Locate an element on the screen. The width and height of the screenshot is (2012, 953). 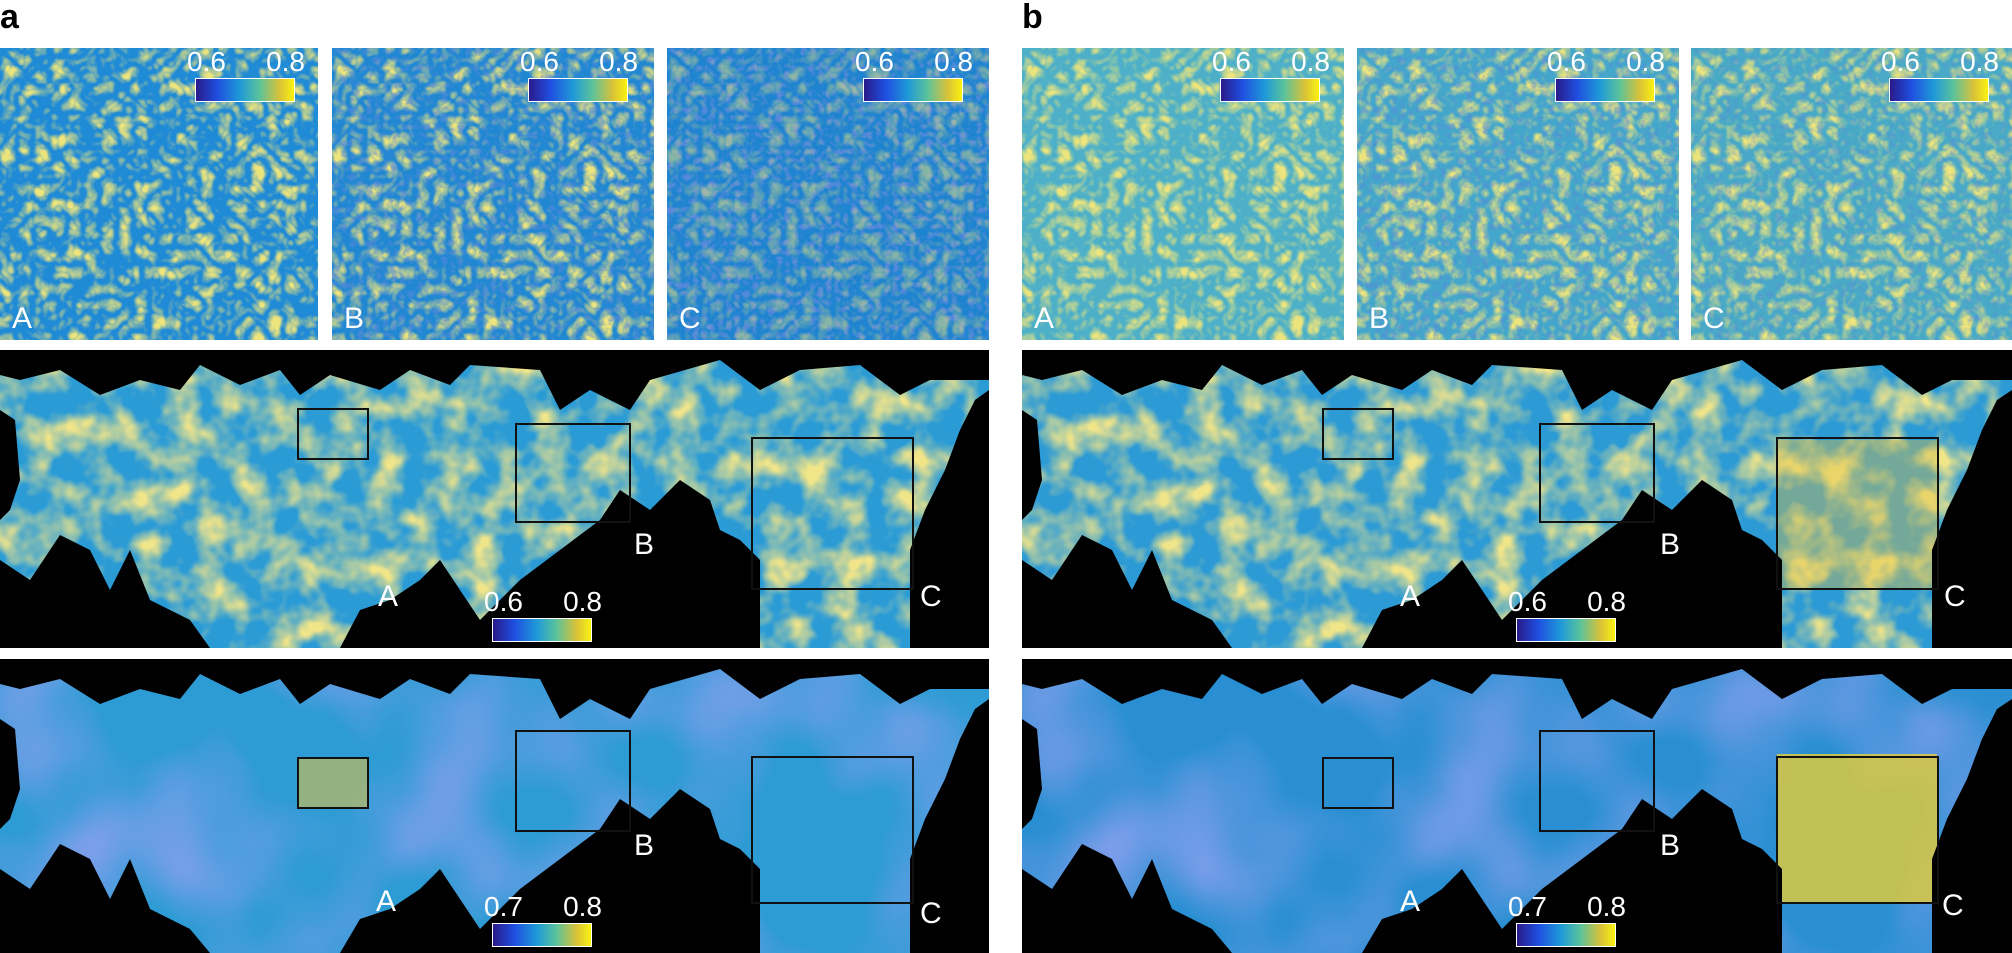
inset-map-b-B: 0.6 0.8 B is located at coordinates (1518, 194).